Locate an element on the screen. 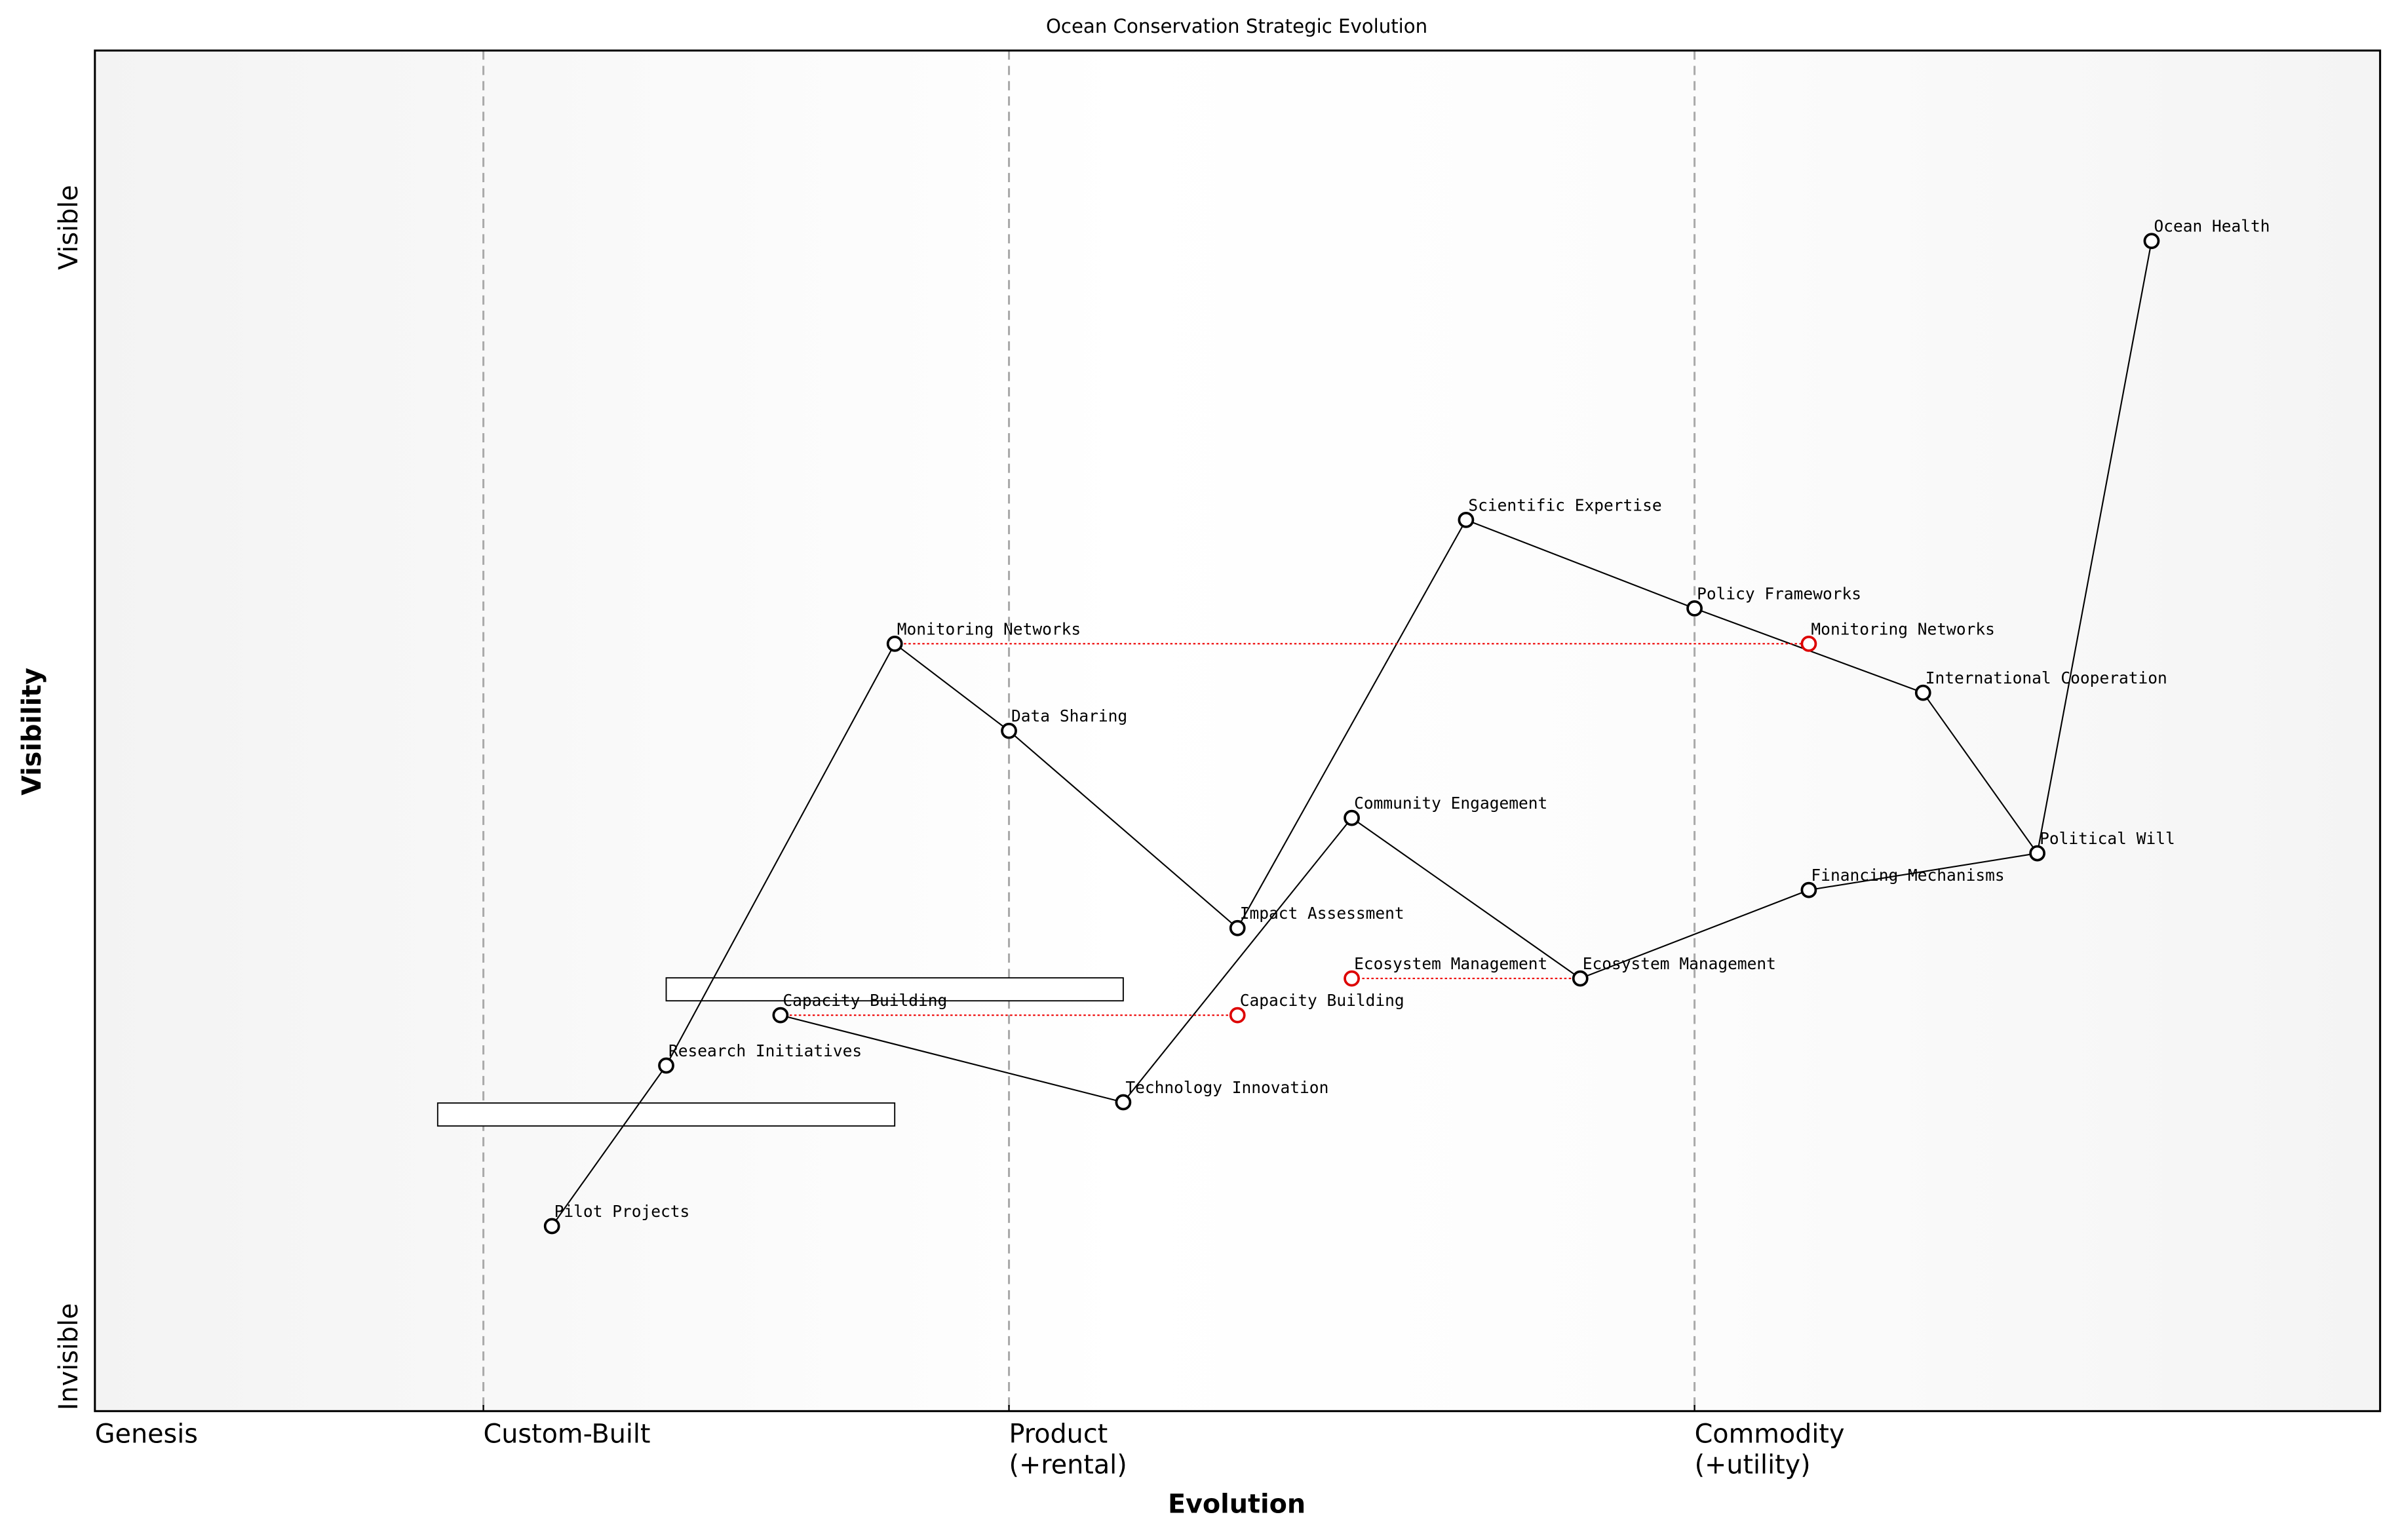 The width and height of the screenshot is (2400, 1540). y-tick-label: Visible is located at coordinates (69, 227).